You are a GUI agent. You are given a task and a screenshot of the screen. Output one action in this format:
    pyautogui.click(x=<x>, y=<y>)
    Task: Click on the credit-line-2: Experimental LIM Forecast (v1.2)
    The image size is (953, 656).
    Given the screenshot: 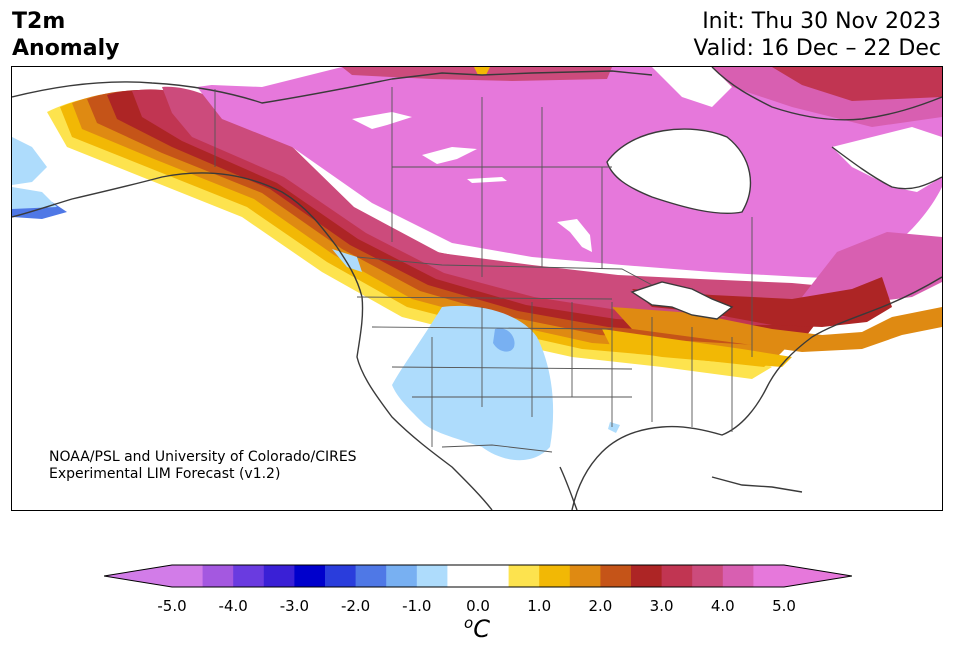 What is the action you would take?
    pyautogui.click(x=165, y=474)
    